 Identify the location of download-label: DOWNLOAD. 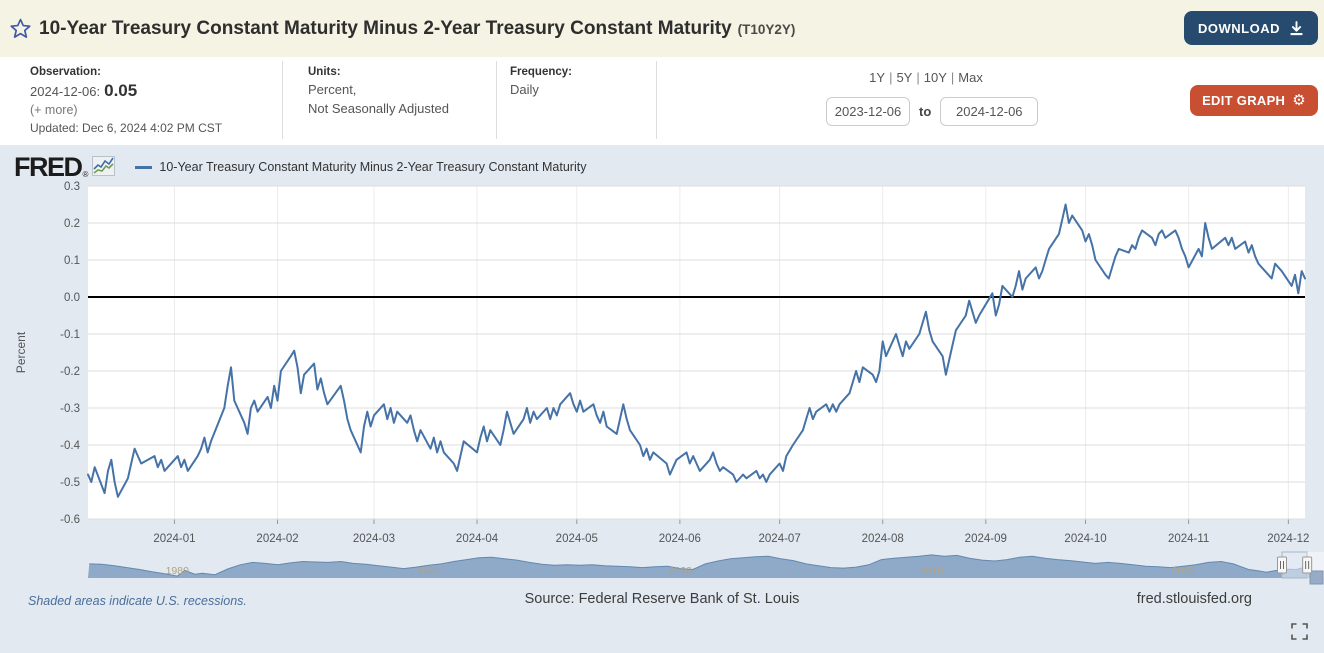
(1239, 28).